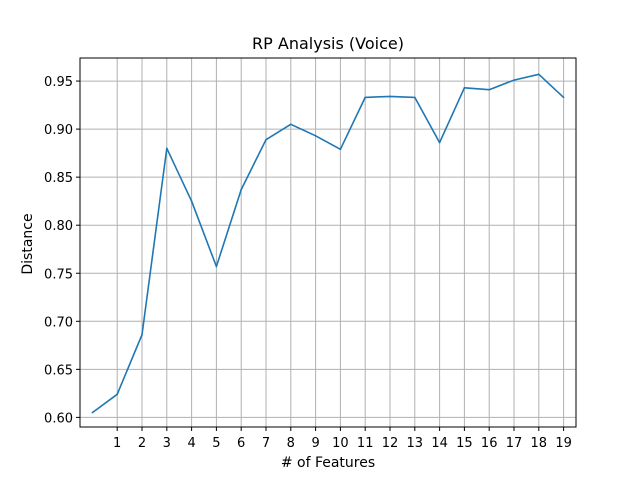  What do you see at coordinates (315, 443) in the screenshot?
I see `x-tick-label: 9` at bounding box center [315, 443].